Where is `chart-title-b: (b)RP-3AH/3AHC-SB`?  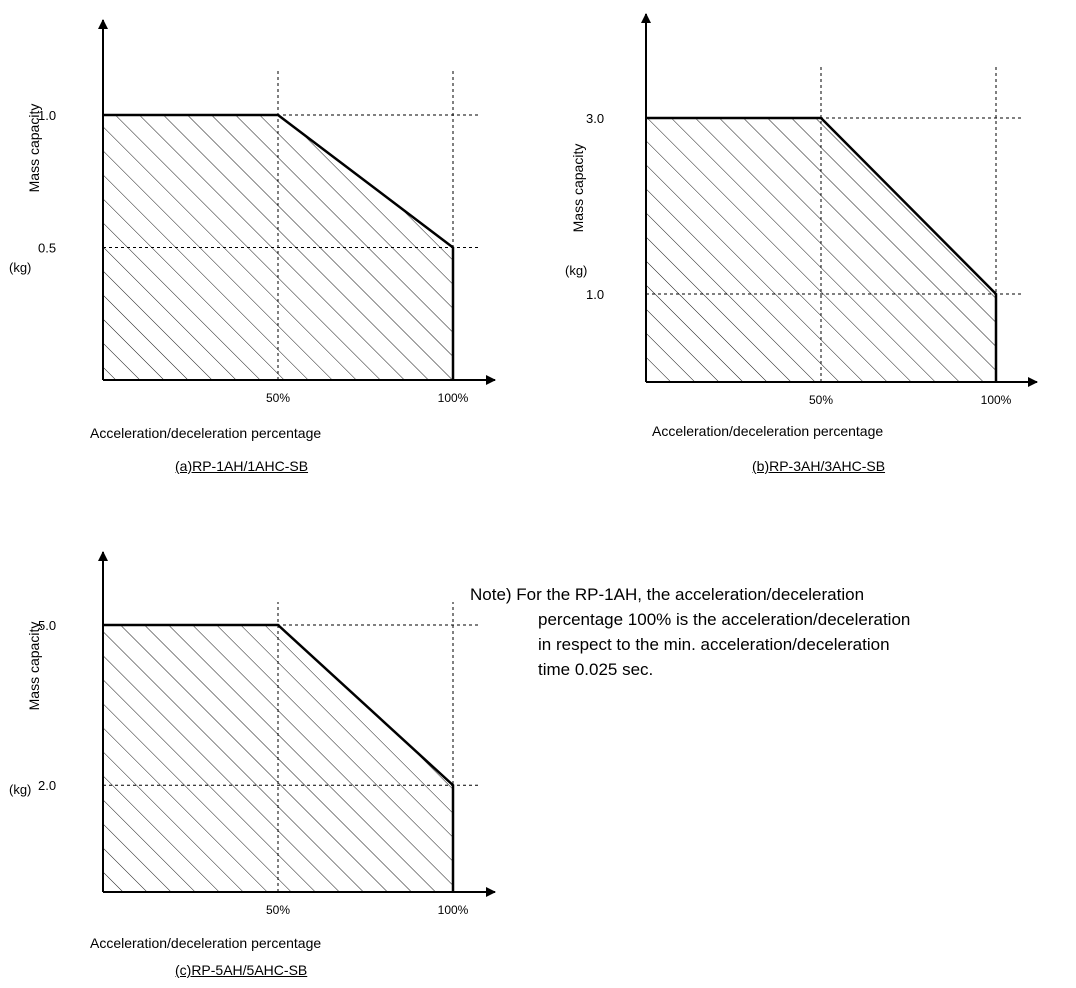 chart-title-b: (b)RP-3AH/3AHC-SB is located at coordinates (819, 466).